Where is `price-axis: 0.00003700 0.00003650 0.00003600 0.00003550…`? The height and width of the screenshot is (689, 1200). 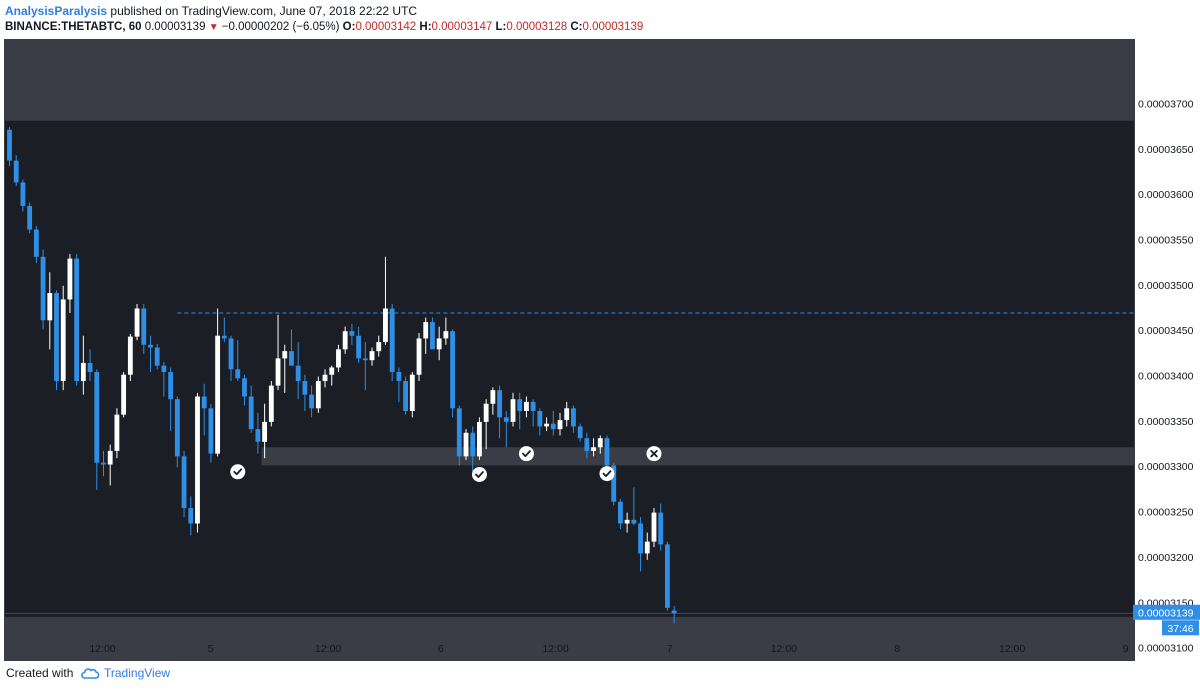
price-axis: 0.00003700 0.00003650 0.00003600 0.00003550… is located at coordinates (1166, 349).